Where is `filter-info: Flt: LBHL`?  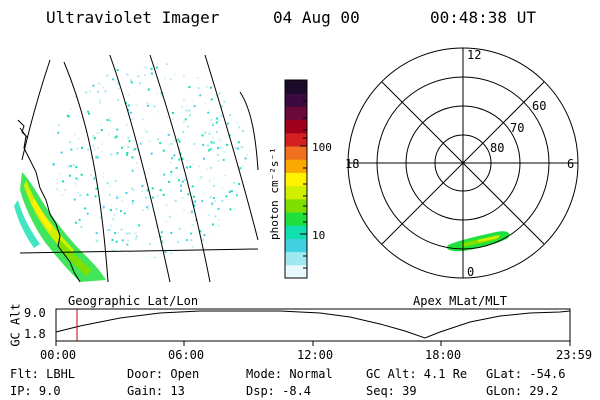 filter-info: Flt: LBHL is located at coordinates (43, 374).